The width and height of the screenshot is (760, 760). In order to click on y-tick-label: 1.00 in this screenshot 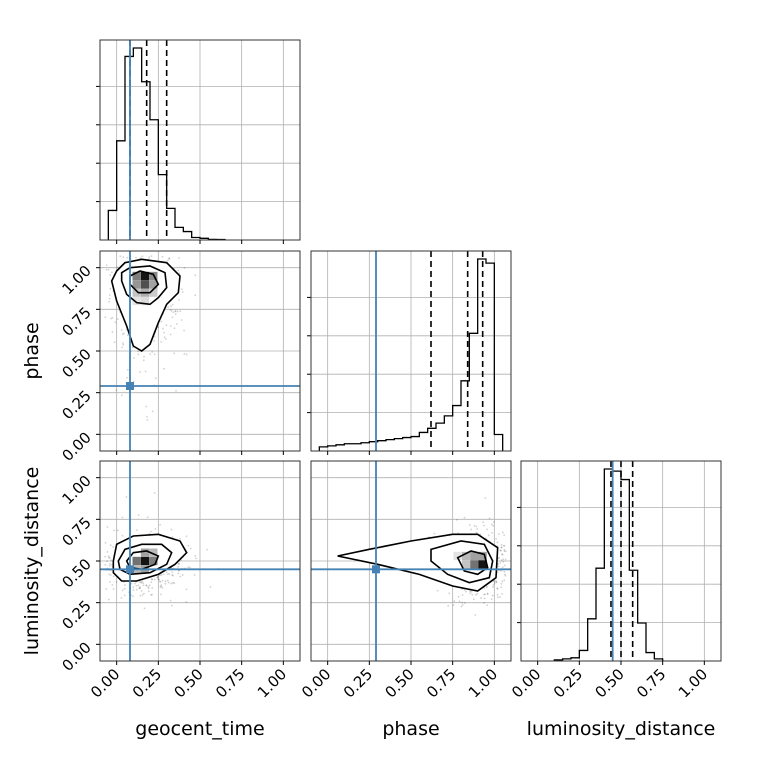, I will do `click(76, 490)`.